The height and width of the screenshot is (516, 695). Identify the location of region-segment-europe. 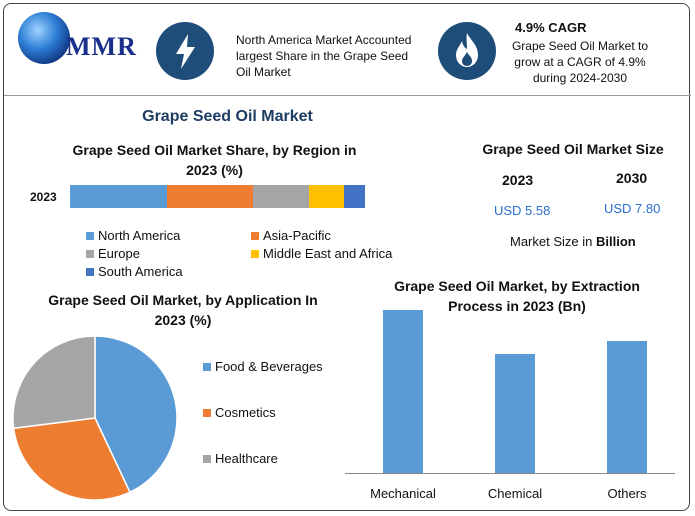
(280, 196).